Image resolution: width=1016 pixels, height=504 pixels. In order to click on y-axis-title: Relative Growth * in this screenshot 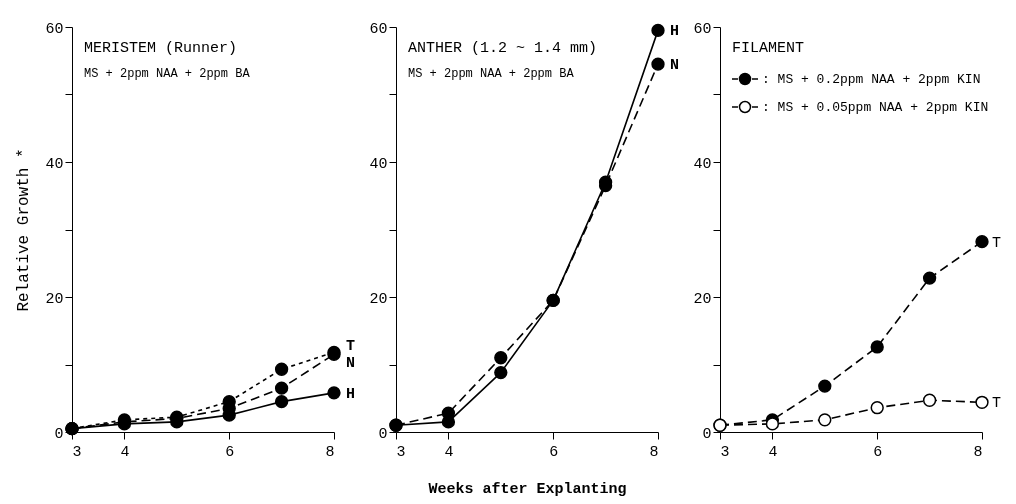, I will do `click(24, 230)`.